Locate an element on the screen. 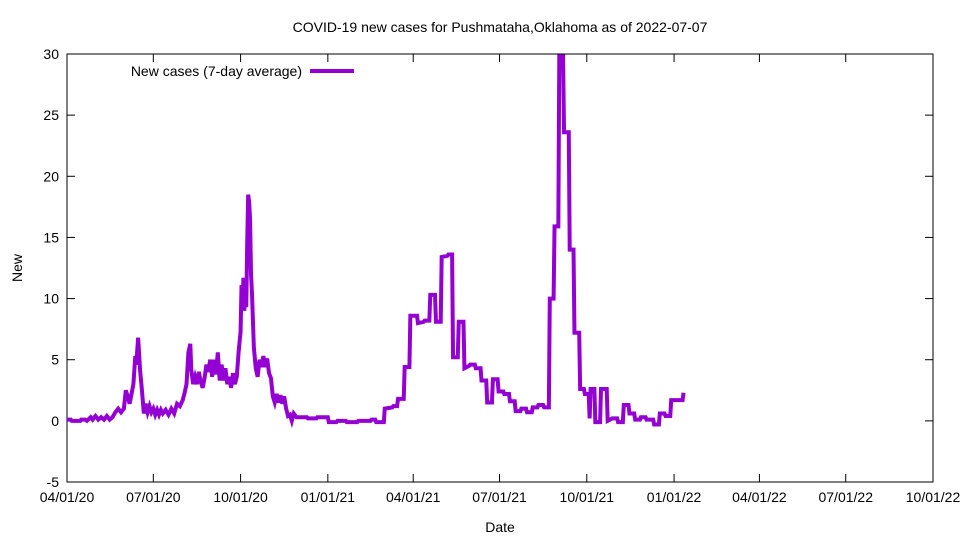  x-tick-label: 10/01/20 is located at coordinates (240, 497).